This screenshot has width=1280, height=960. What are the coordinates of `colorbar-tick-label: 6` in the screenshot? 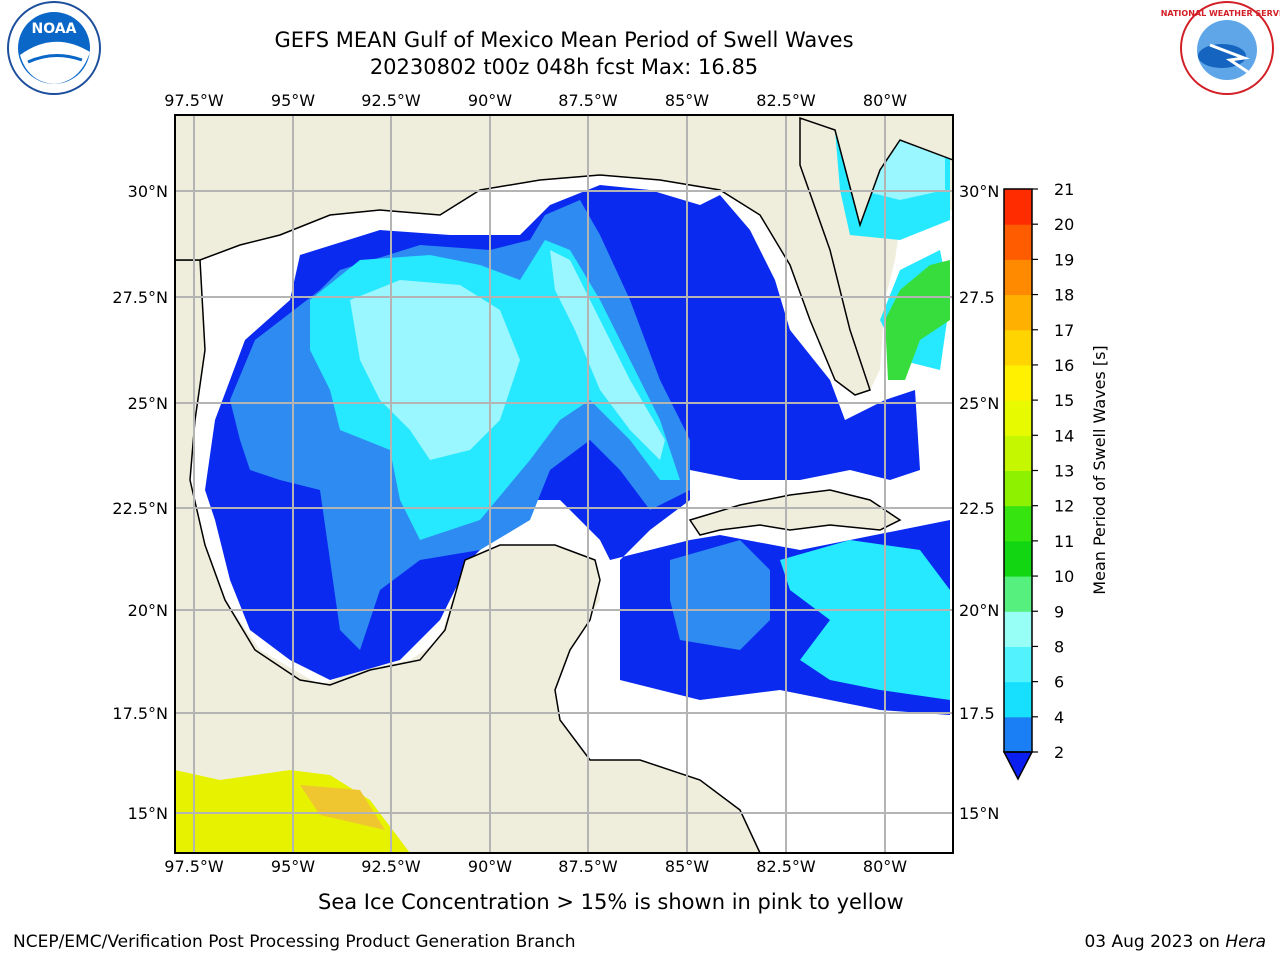 It's located at (1059, 682).